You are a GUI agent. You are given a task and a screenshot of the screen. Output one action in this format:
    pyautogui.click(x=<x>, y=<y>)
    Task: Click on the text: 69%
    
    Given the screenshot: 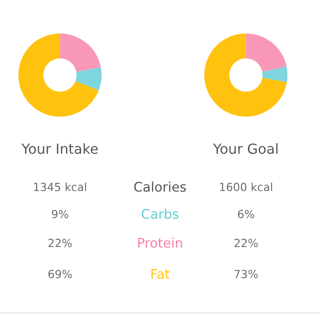 What is the action you would take?
    pyautogui.click(x=60, y=274)
    